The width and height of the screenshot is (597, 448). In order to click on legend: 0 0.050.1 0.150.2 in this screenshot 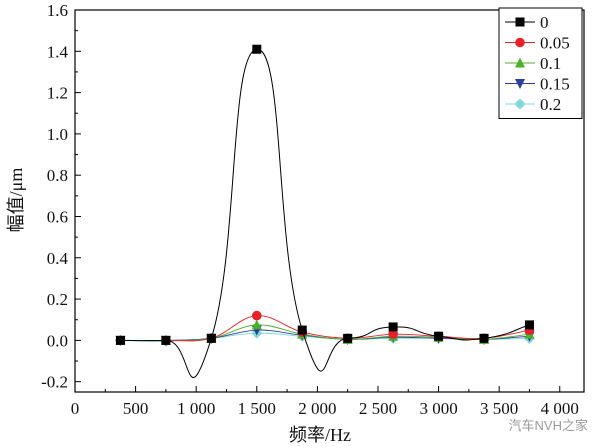, I will do `click(540, 63)`.